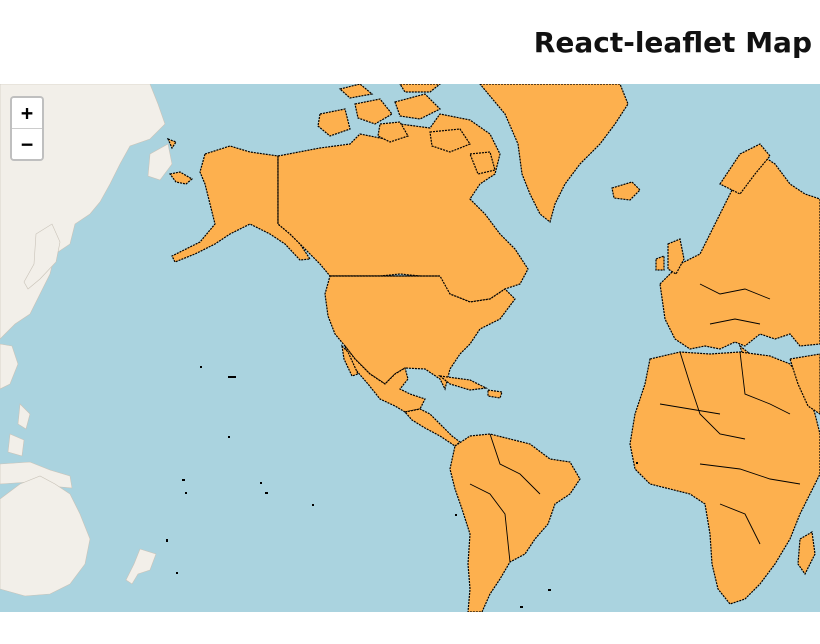  I want to click on zoom-control: + −, so click(27, 128).